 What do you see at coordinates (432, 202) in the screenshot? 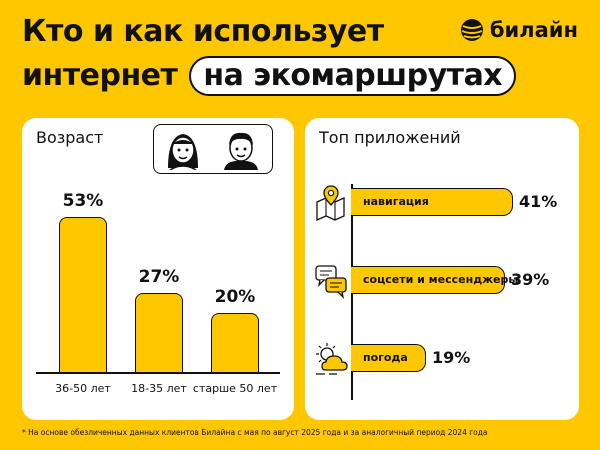
I see `app-bar-navigation: навигация` at bounding box center [432, 202].